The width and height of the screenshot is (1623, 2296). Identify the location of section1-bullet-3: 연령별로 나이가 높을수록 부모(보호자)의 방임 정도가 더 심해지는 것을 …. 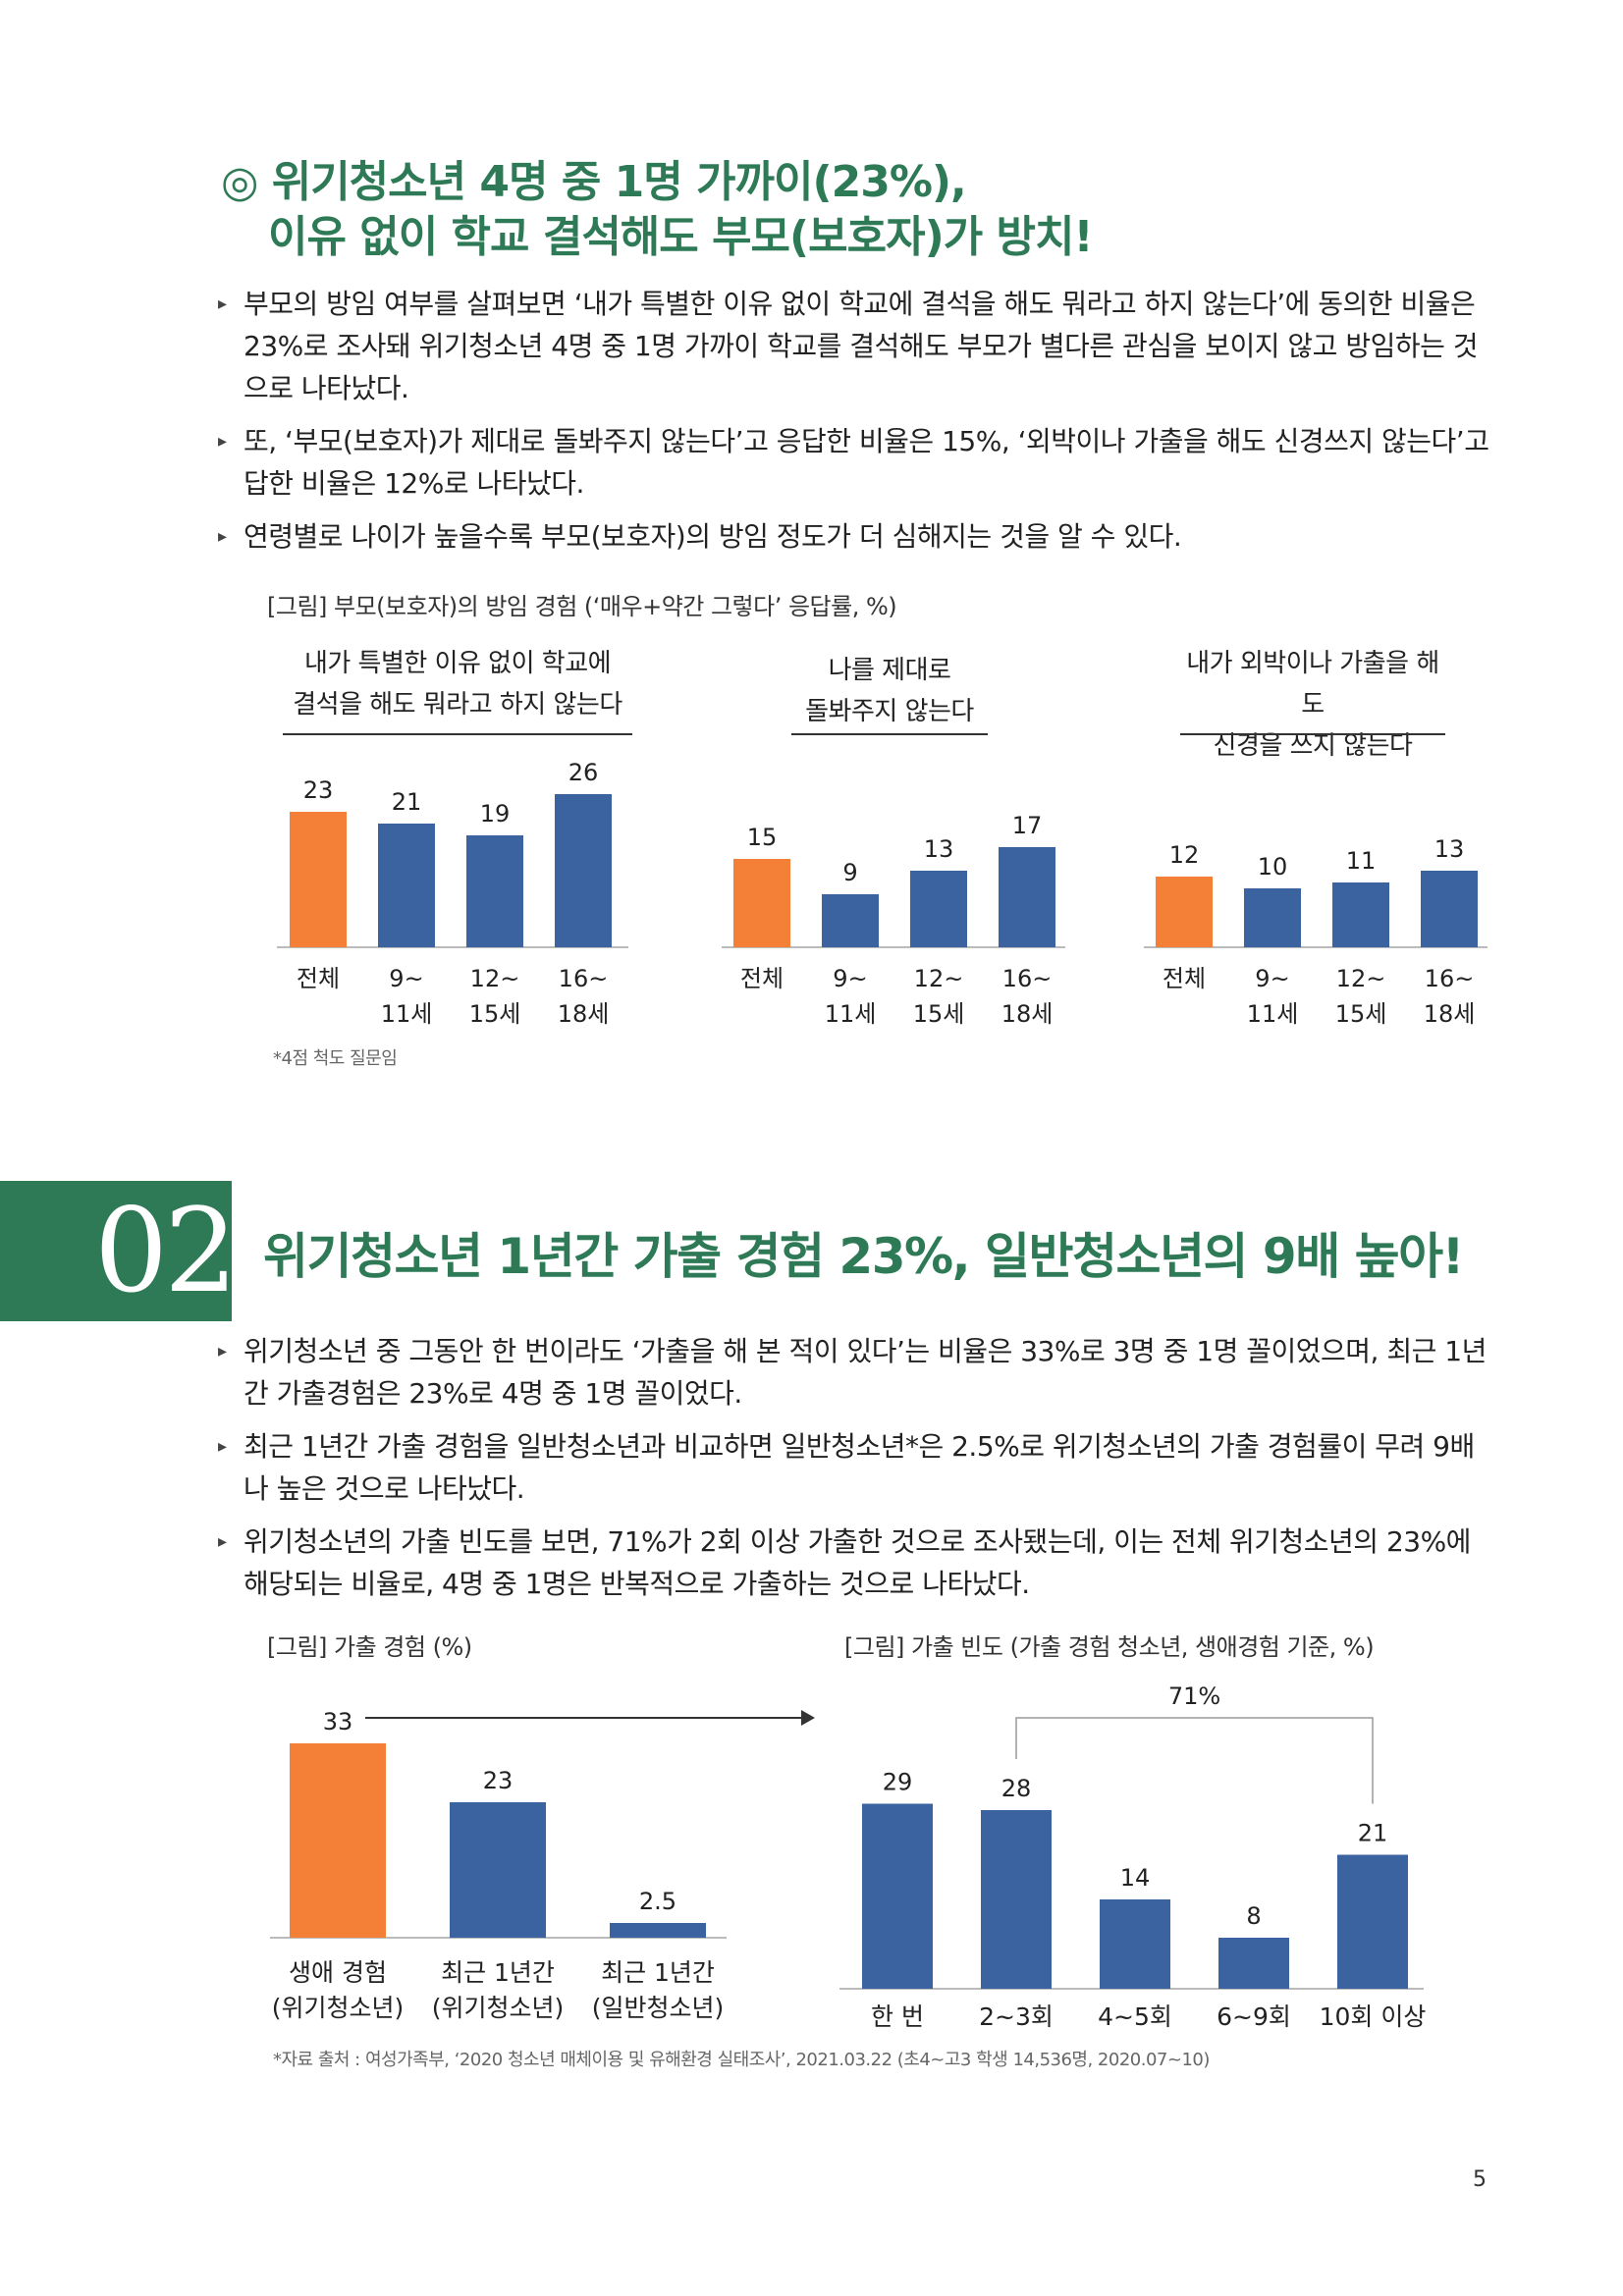
(854, 536).